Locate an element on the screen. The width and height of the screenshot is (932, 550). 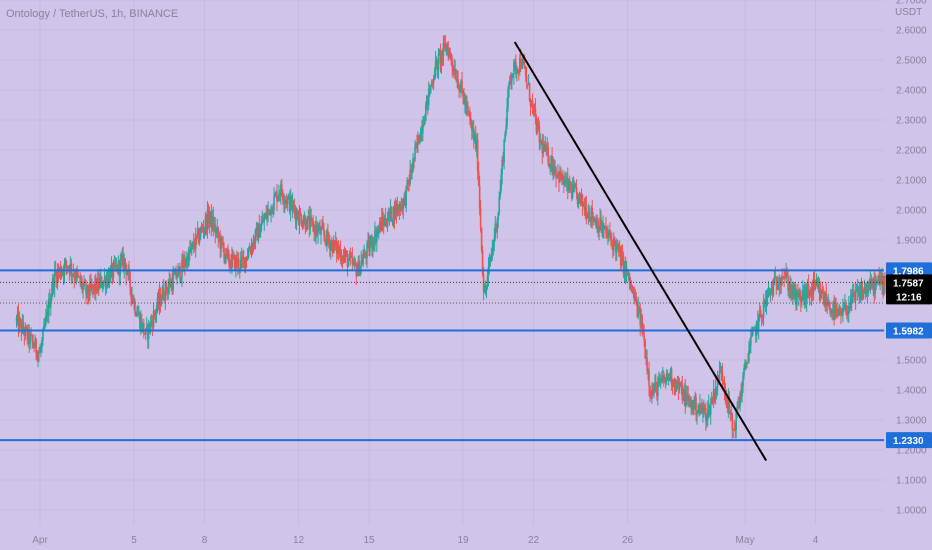
x-tick-label: 26 is located at coordinates (628, 540).